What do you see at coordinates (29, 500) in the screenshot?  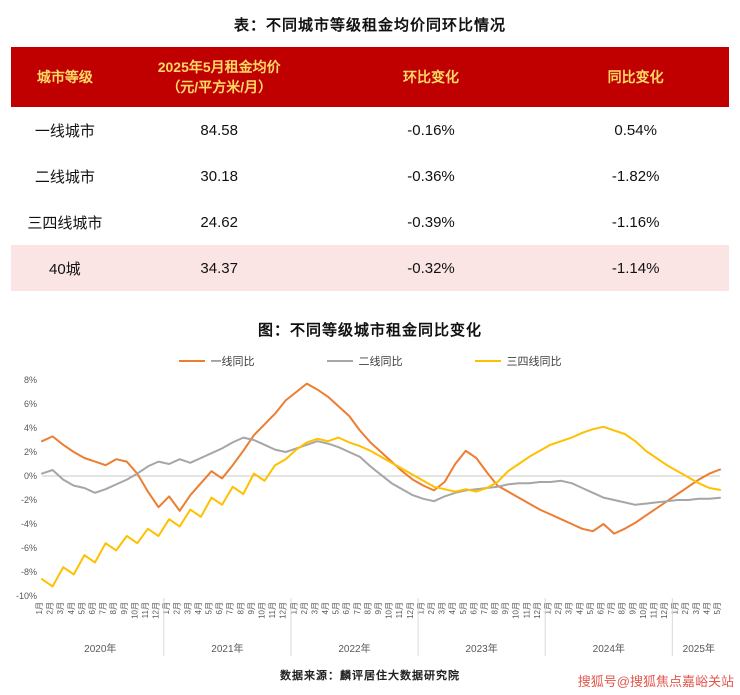 I see `svg-text: -2%` at bounding box center [29, 500].